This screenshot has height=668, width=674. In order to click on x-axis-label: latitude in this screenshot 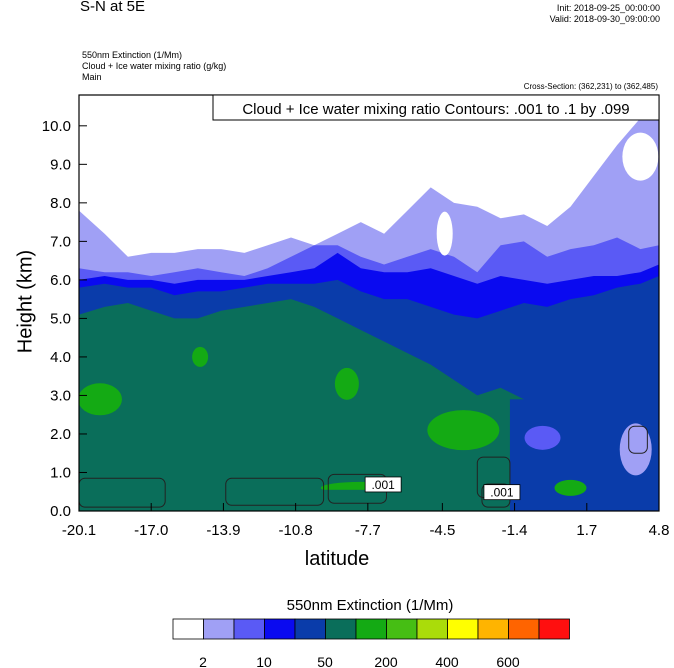, I will do `click(337, 559)`.